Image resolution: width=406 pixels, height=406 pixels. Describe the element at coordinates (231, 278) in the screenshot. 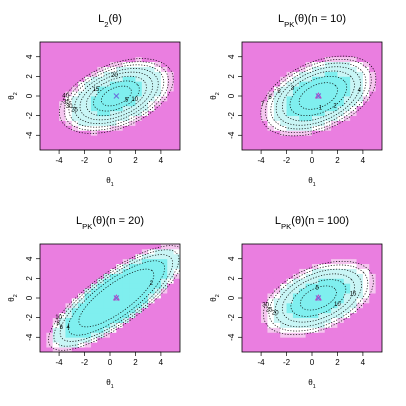

I see `y-tick-label: 2` at that location.